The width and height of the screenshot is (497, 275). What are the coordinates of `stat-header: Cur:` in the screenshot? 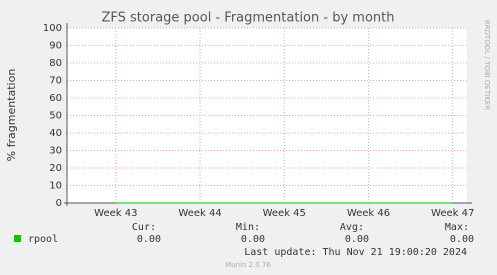 It's located at (144, 227).